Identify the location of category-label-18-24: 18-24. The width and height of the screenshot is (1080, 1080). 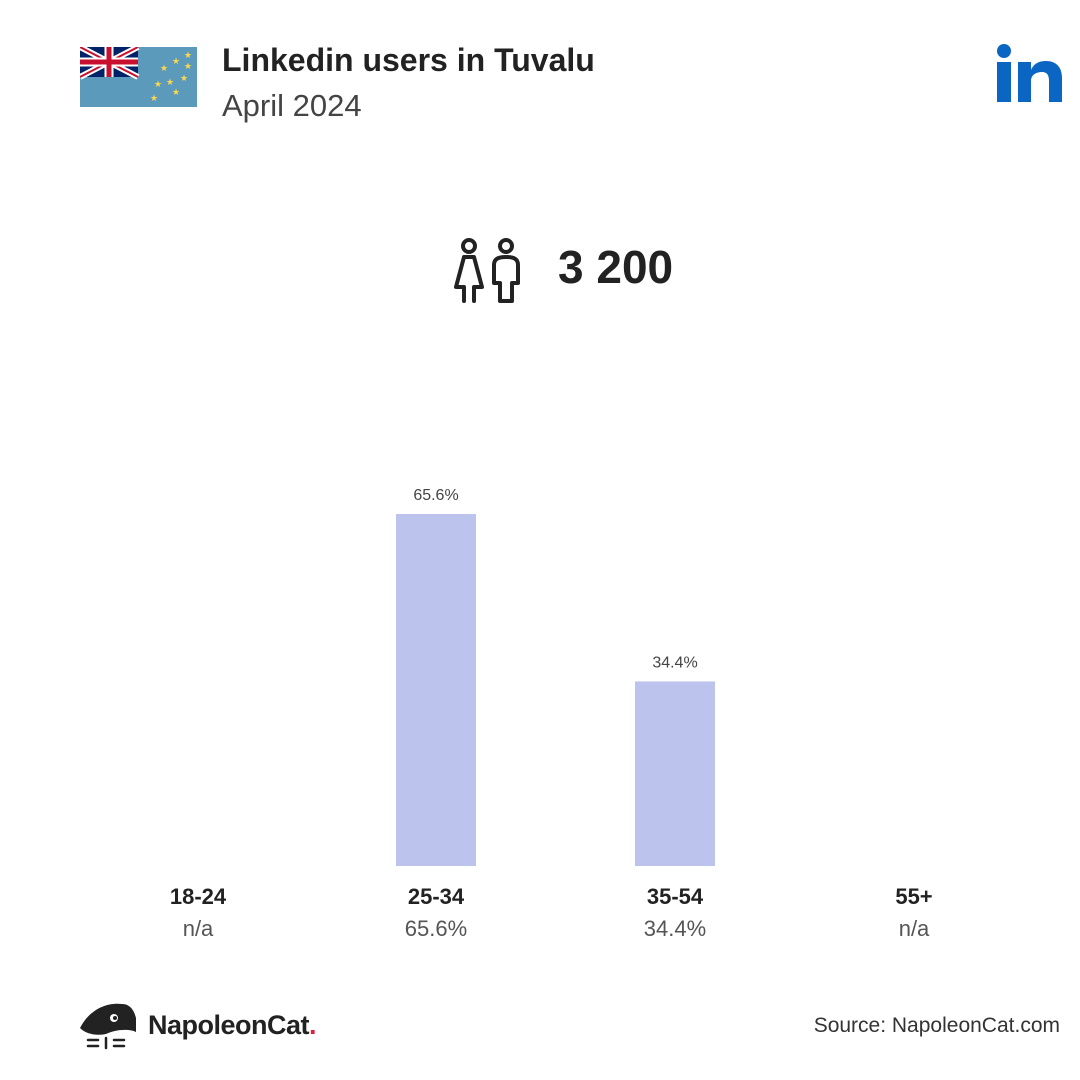
(198, 896).